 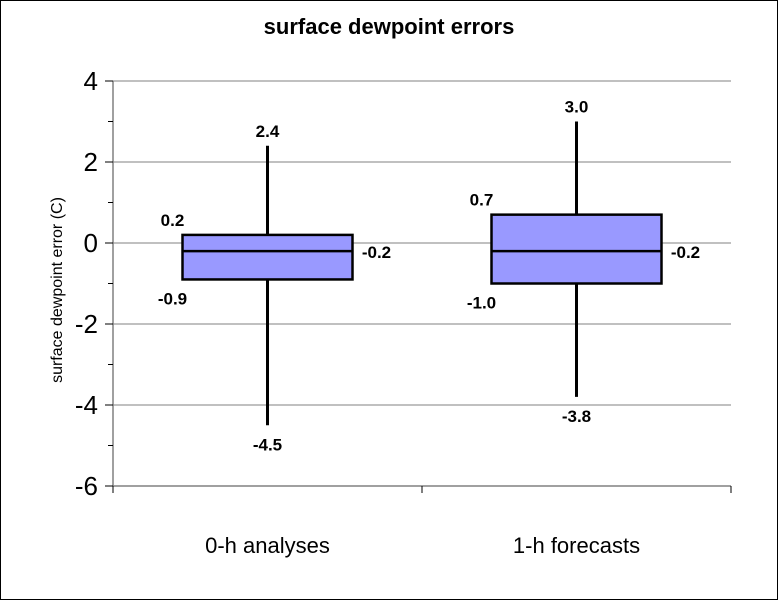 I want to click on y-tick-label: -2, so click(x=86, y=324).